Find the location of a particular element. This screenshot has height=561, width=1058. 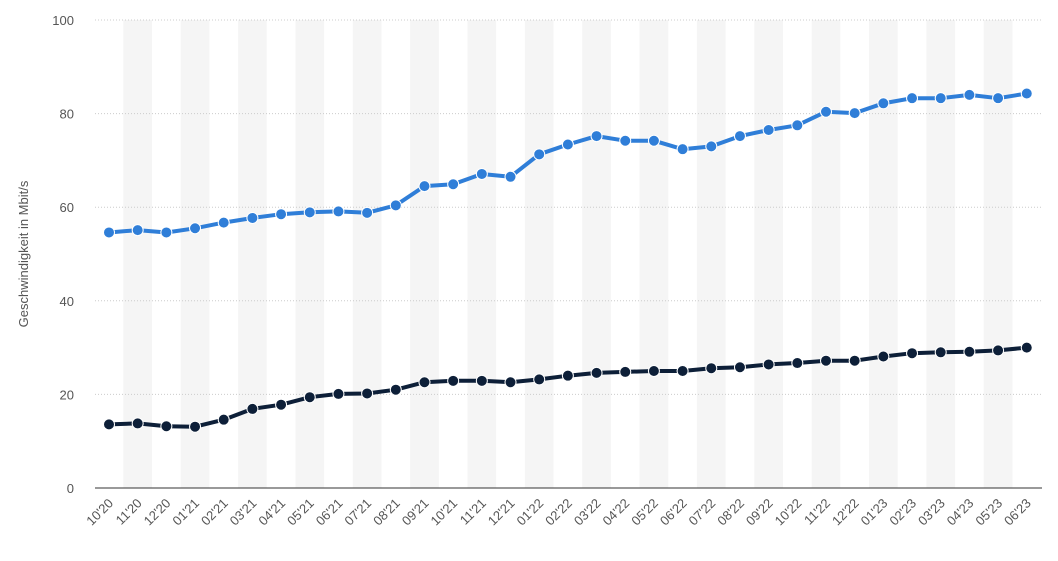

x-tick-label: 12'22 is located at coordinates (845, 512).